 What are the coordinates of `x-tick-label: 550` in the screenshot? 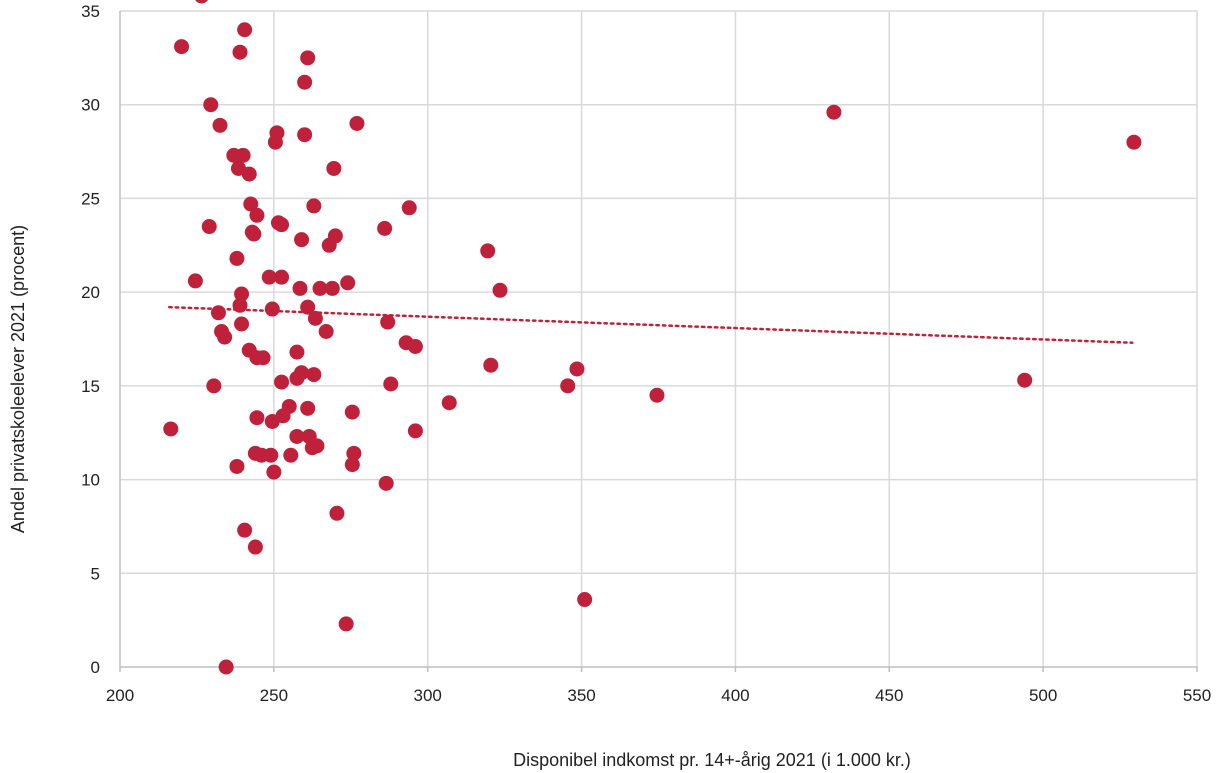 It's located at (1197, 695).